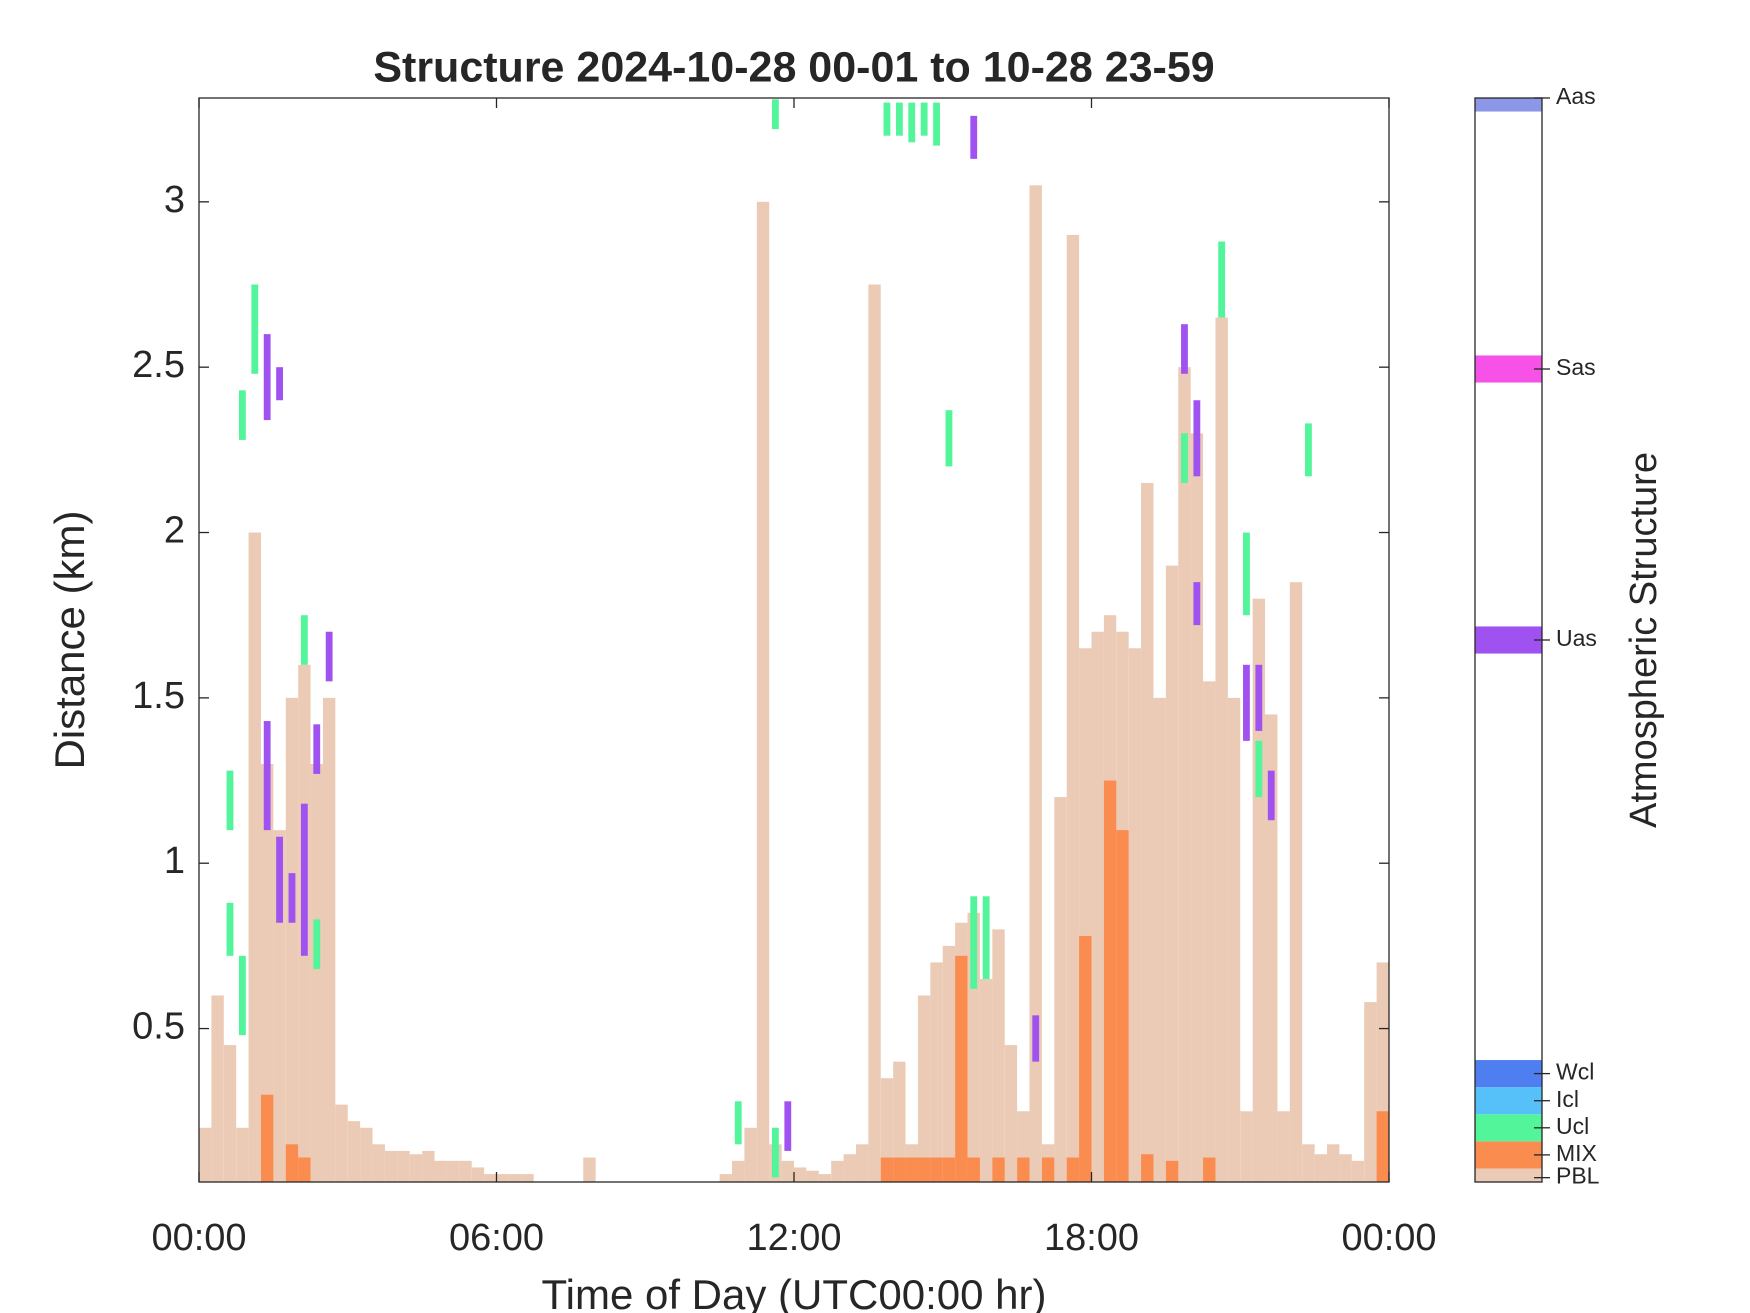  What do you see at coordinates (1567, 1099) in the screenshot?
I see `legend-label: Icl` at bounding box center [1567, 1099].